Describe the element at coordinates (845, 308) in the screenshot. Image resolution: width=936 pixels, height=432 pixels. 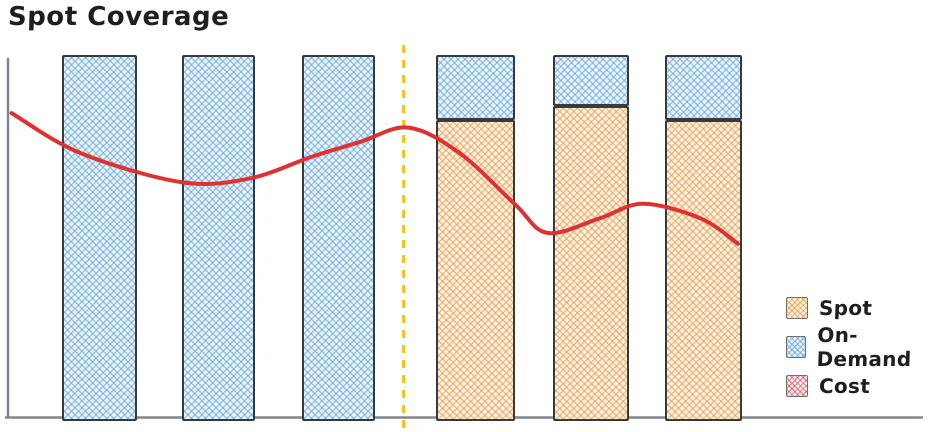
I see `legend-label-spot: Spot` at that location.